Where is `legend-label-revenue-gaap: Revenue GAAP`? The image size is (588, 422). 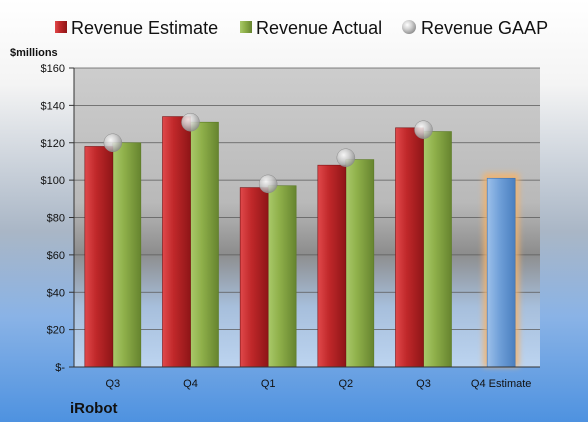 legend-label-revenue-gaap: Revenue GAAP is located at coordinates (484, 28).